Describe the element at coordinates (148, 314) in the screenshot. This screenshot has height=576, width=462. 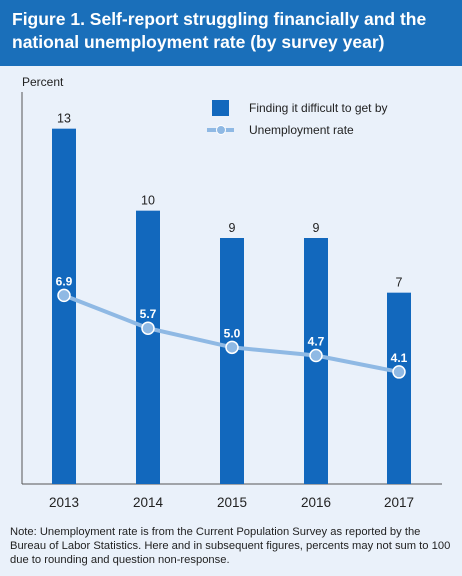
I see `line-value-label-2014: 5.7` at that location.